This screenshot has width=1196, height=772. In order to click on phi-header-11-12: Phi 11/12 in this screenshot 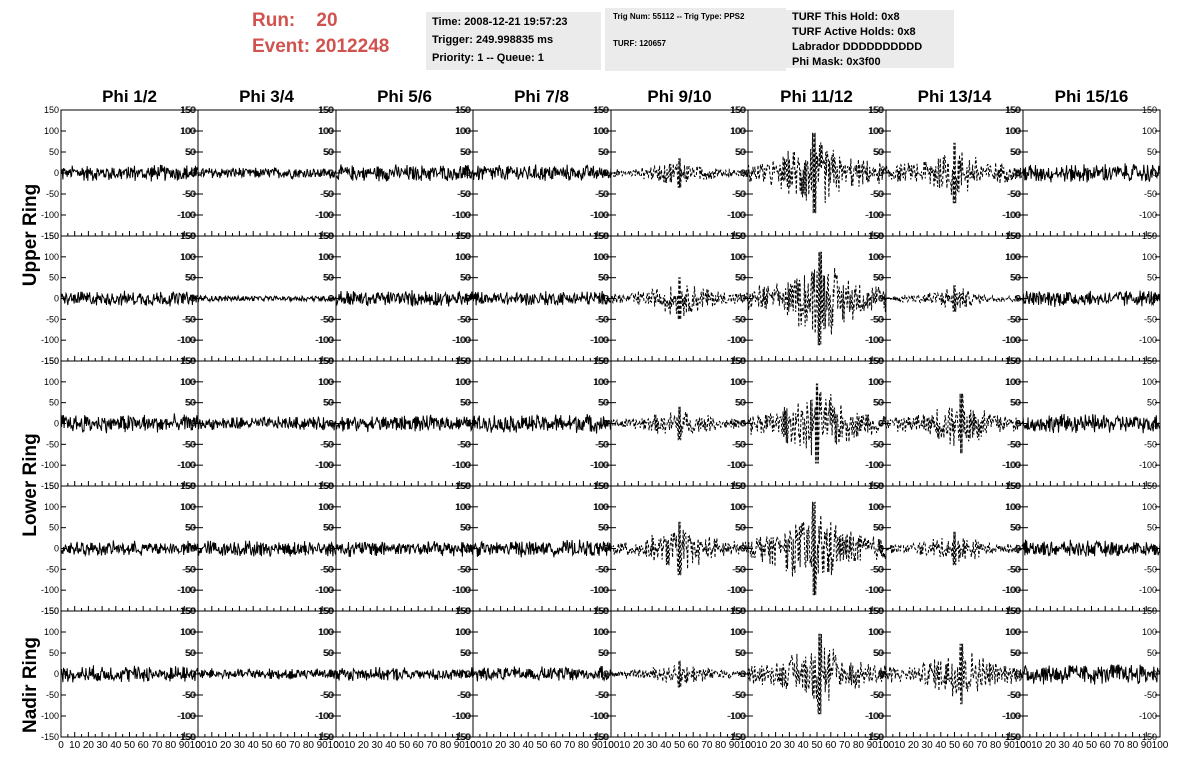, I will do `click(816, 96)`.